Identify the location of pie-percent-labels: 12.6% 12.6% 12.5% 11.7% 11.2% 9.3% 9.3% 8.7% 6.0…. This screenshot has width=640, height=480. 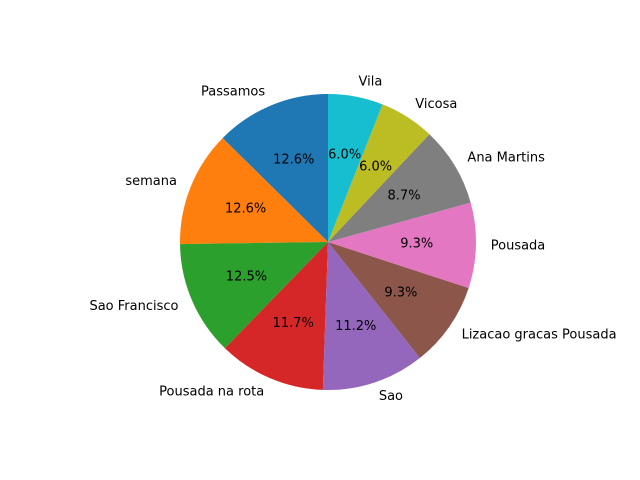
(329, 240).